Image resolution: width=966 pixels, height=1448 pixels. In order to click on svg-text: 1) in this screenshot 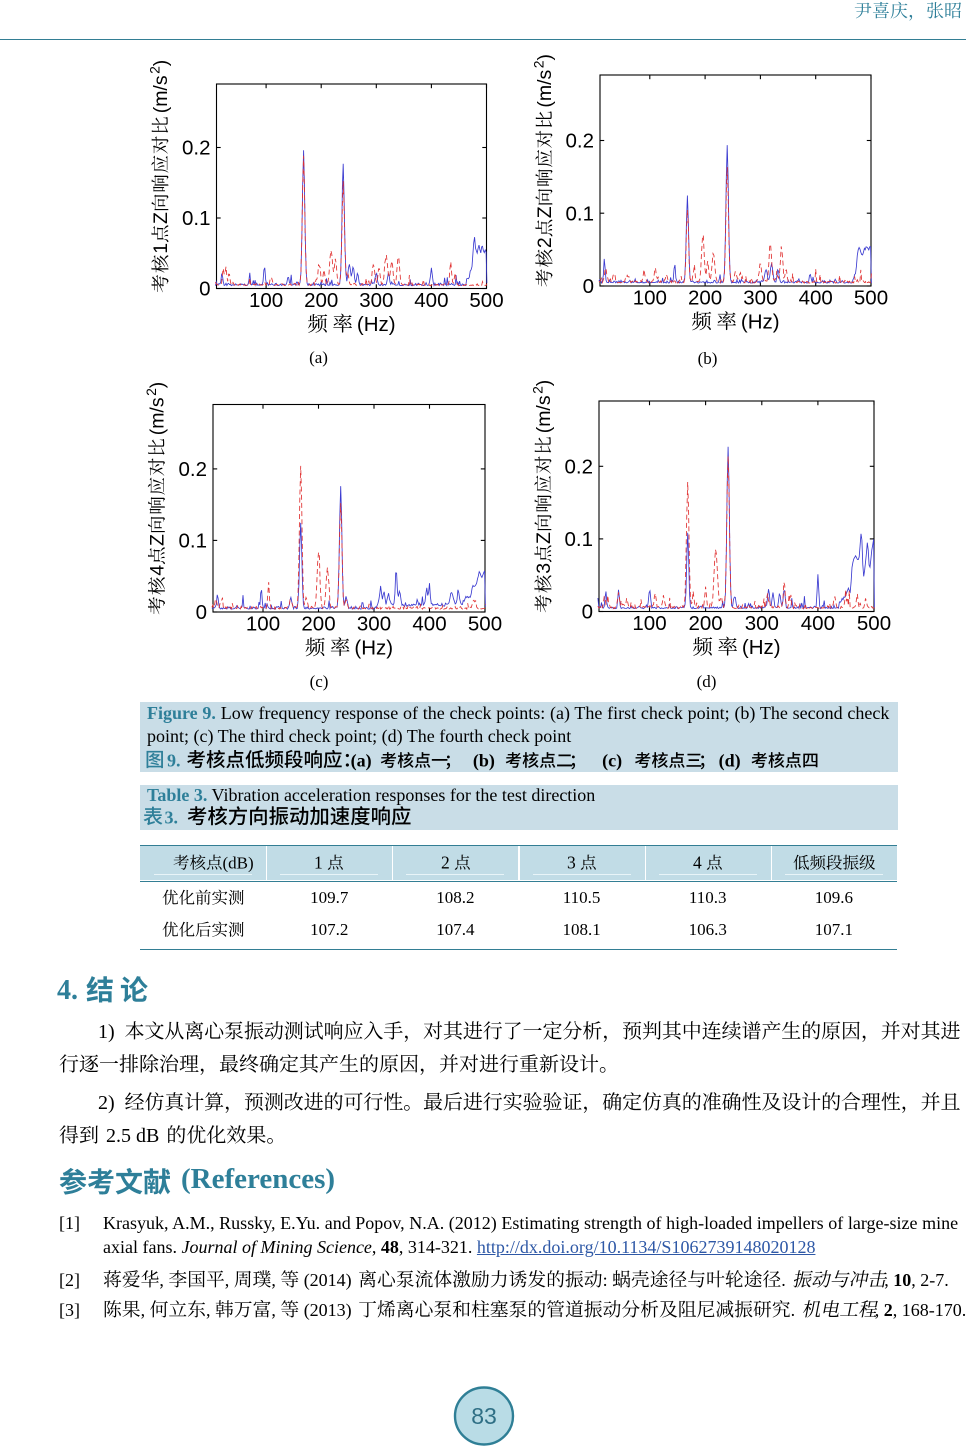, I will do `click(111, 1032)`.